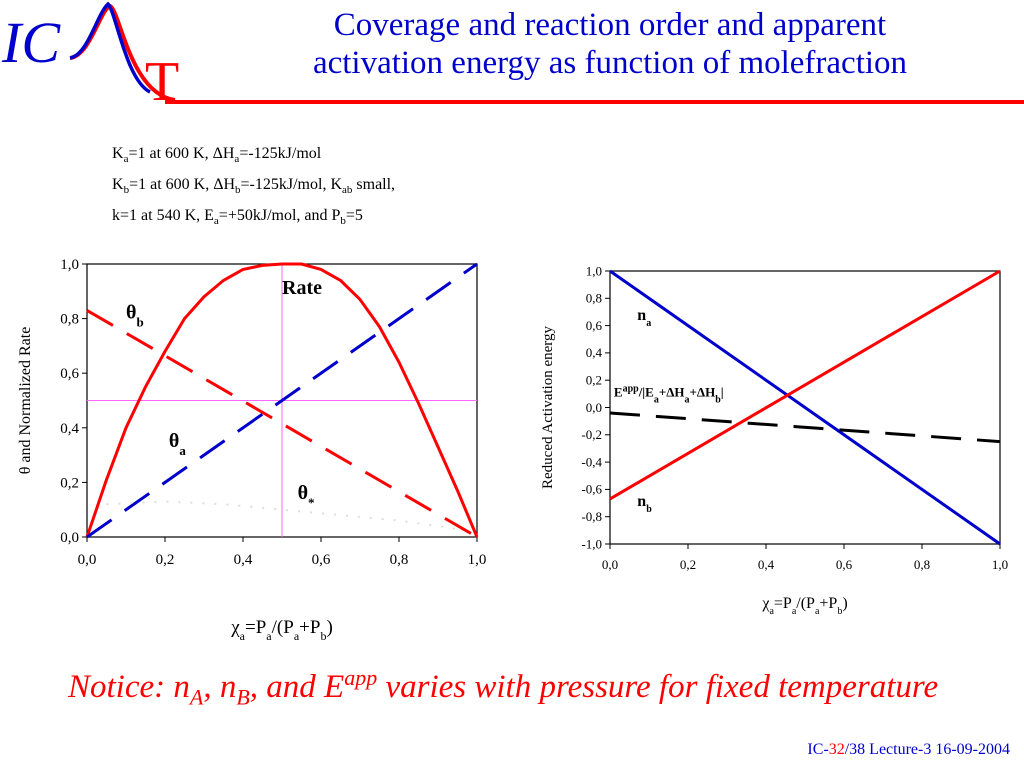 This screenshot has height=768, width=1024. I want to click on slide-footer: IC-32/38 Lecture-3 16-09-2004, so click(908, 750).